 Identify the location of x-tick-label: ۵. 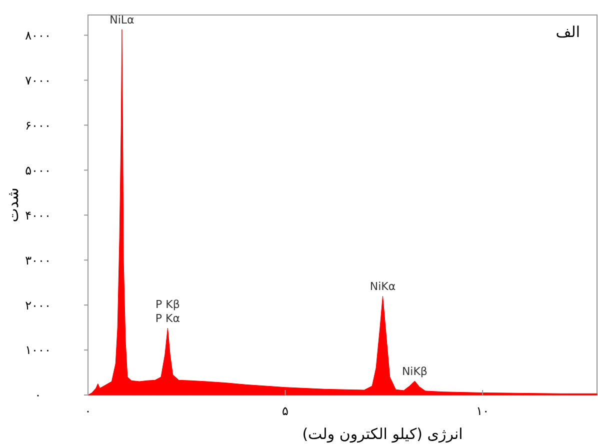
(285, 411).